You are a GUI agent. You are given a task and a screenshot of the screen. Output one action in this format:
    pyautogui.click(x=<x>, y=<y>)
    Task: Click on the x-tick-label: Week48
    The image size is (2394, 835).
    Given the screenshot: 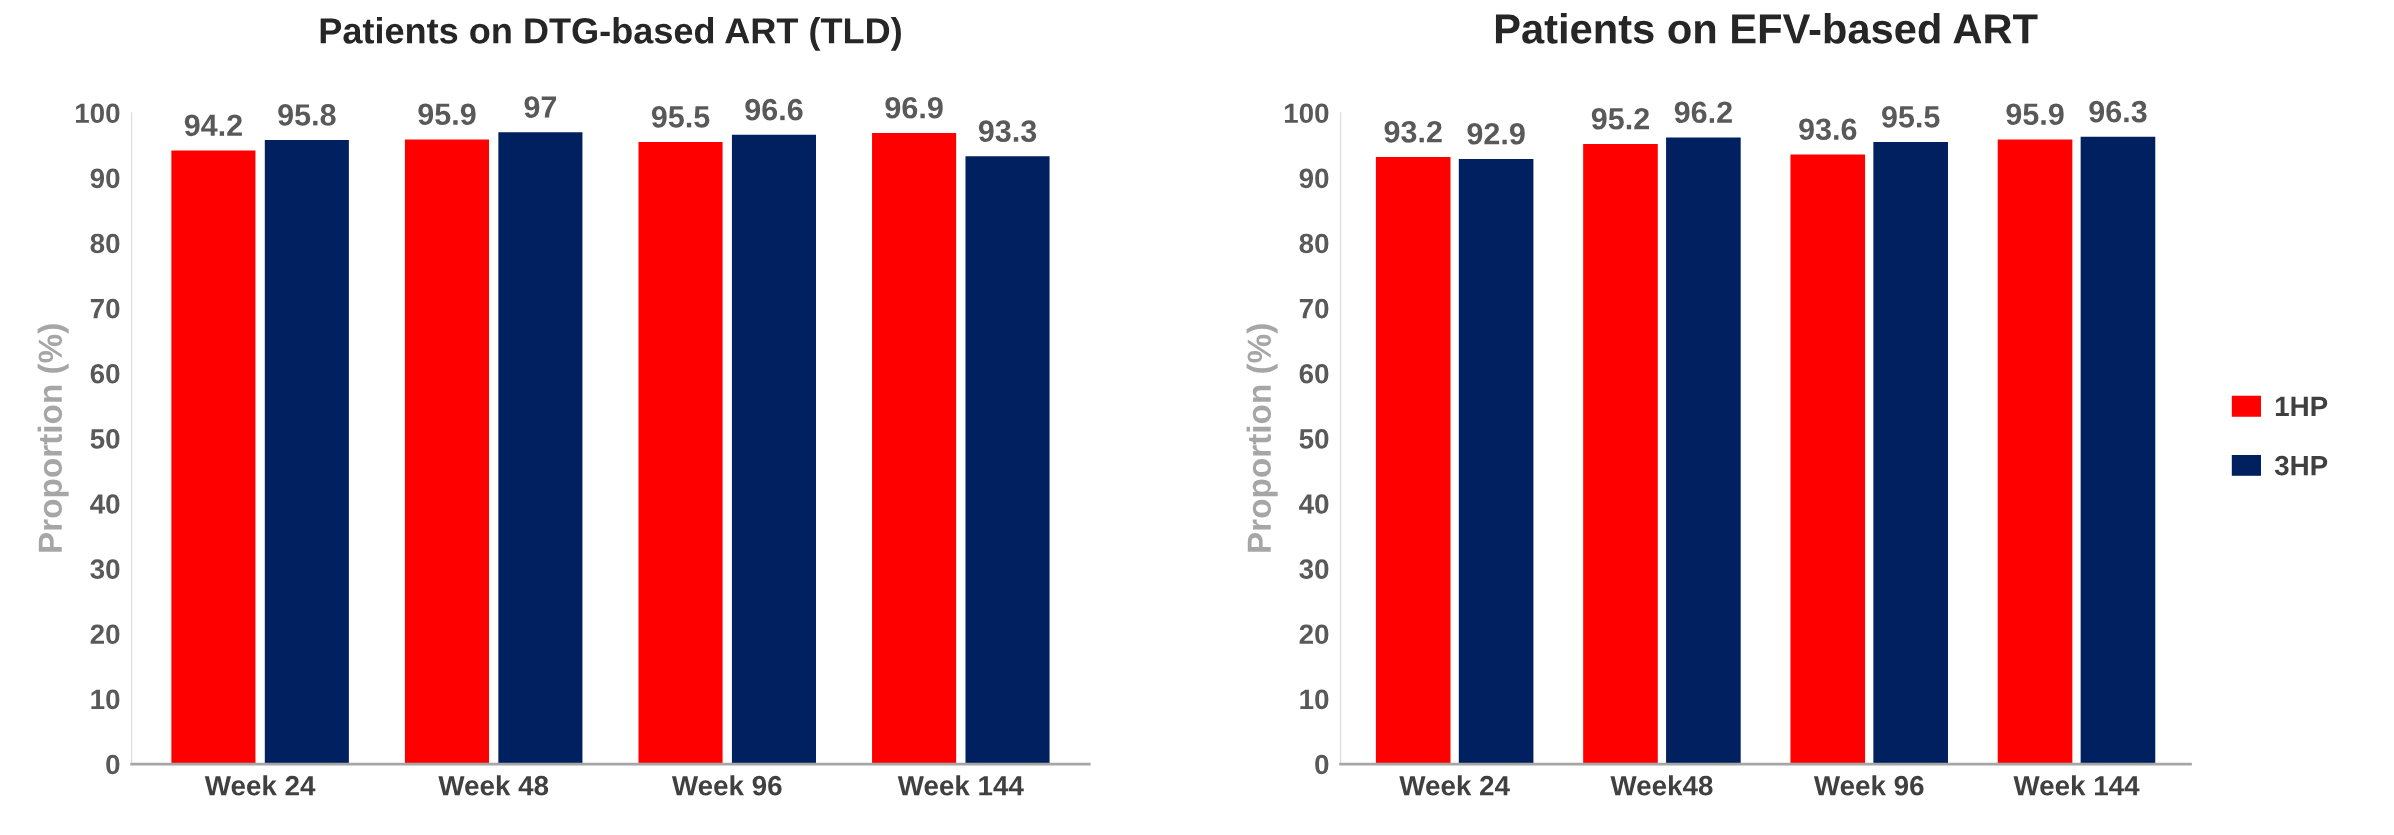 What is the action you would take?
    pyautogui.click(x=1661, y=785)
    